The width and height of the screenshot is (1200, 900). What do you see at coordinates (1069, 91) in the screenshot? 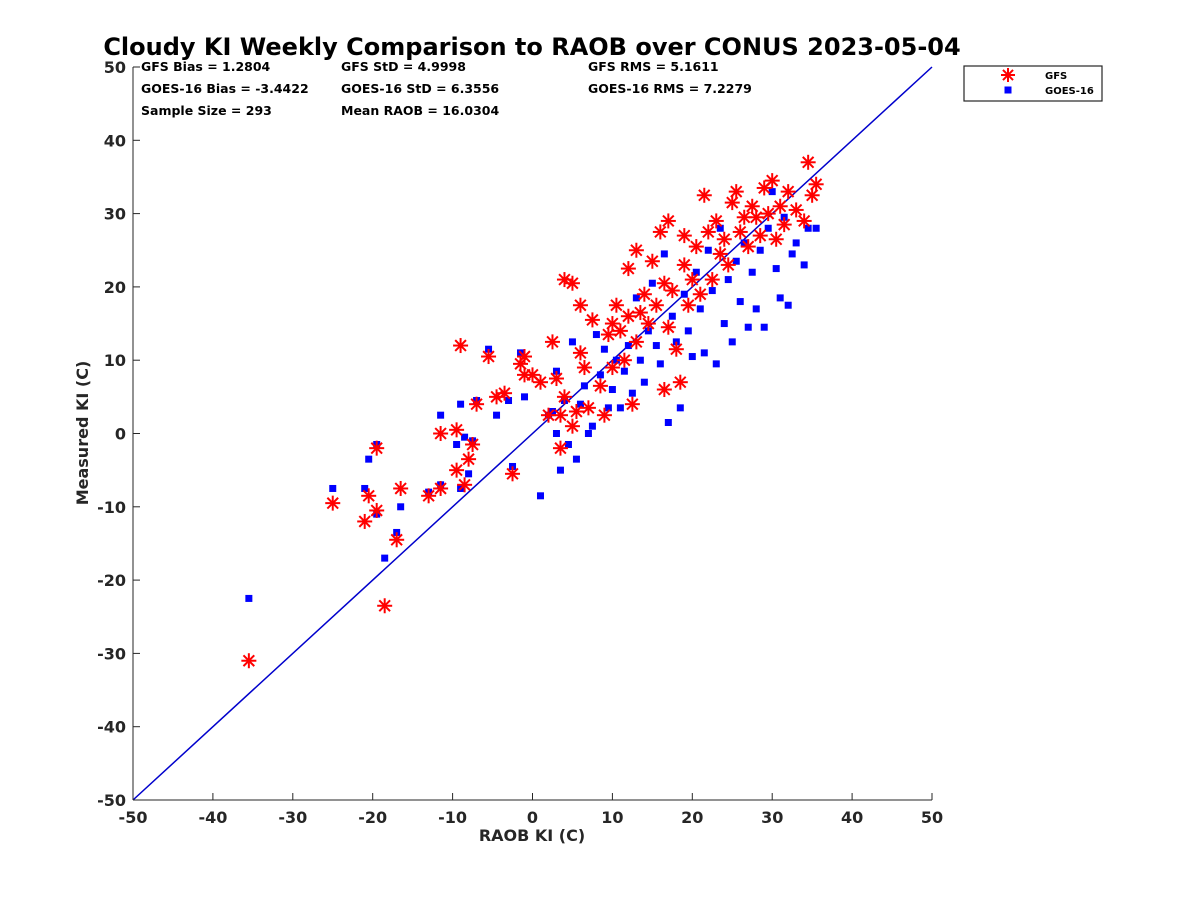
I see `legend-goes16-label: GOES-16` at bounding box center [1069, 91].